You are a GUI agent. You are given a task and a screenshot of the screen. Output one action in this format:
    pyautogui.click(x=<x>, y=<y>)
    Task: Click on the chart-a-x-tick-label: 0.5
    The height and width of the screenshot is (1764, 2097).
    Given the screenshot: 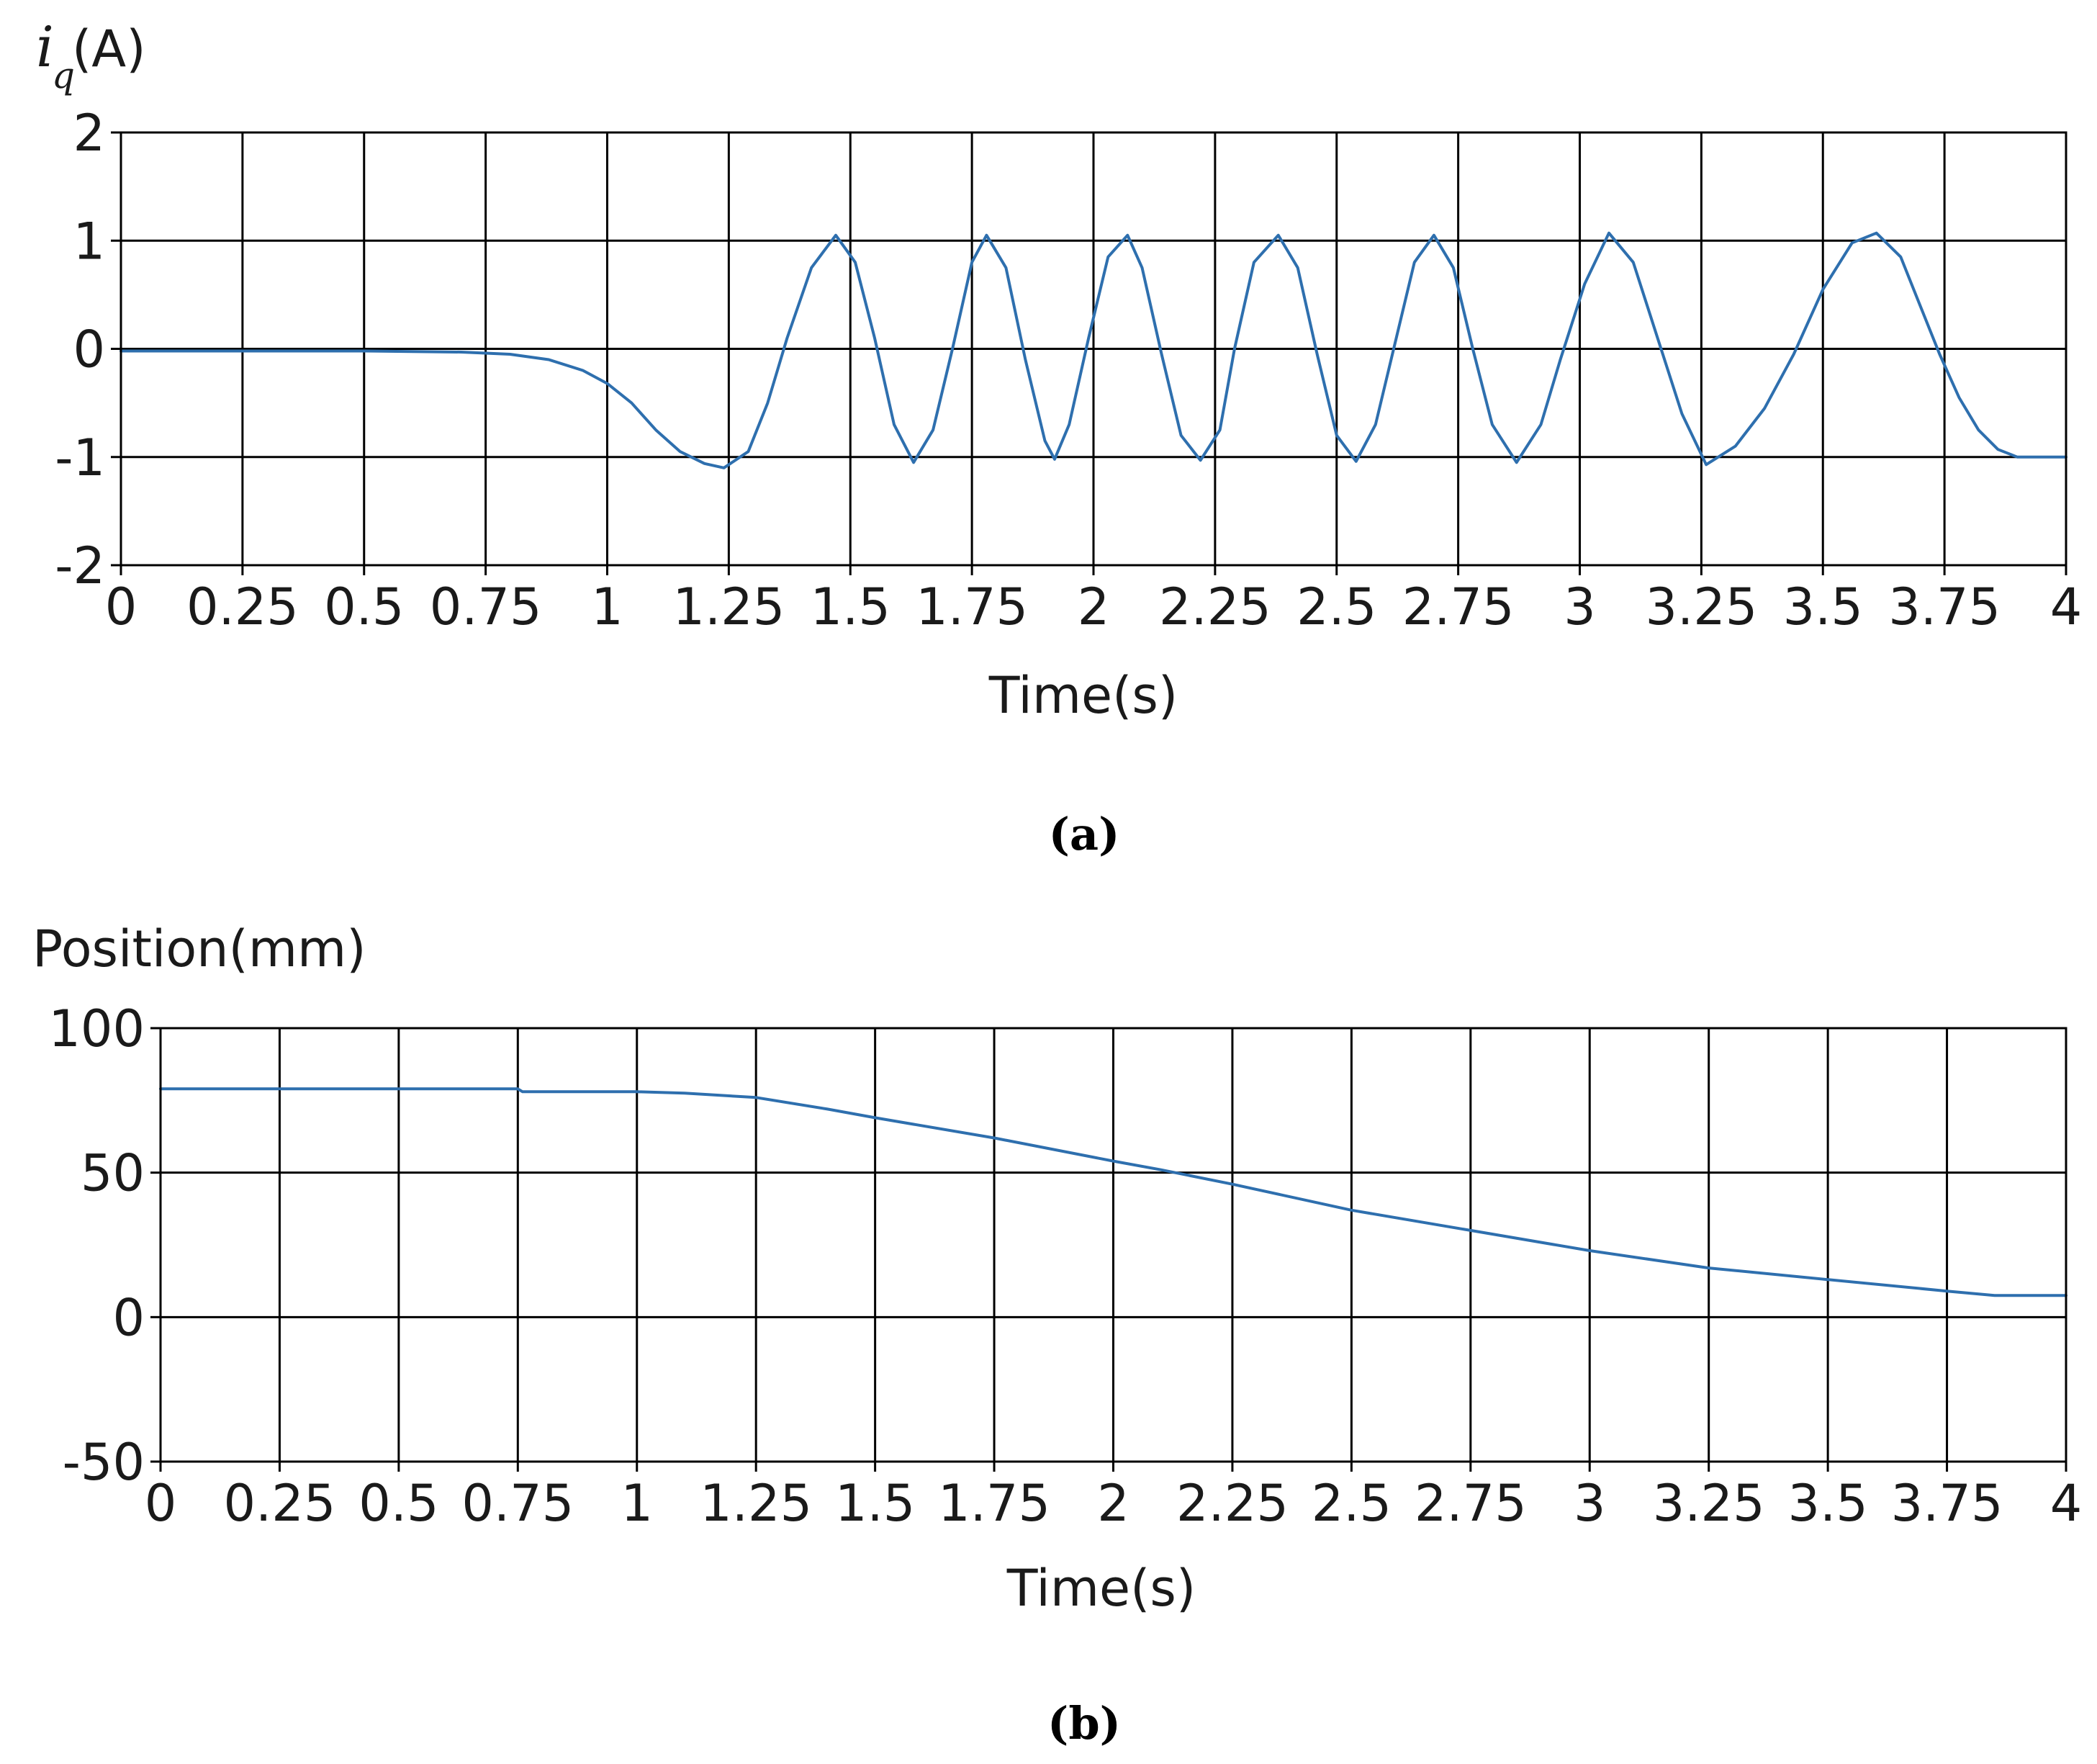 What is the action you would take?
    pyautogui.click(x=364, y=606)
    